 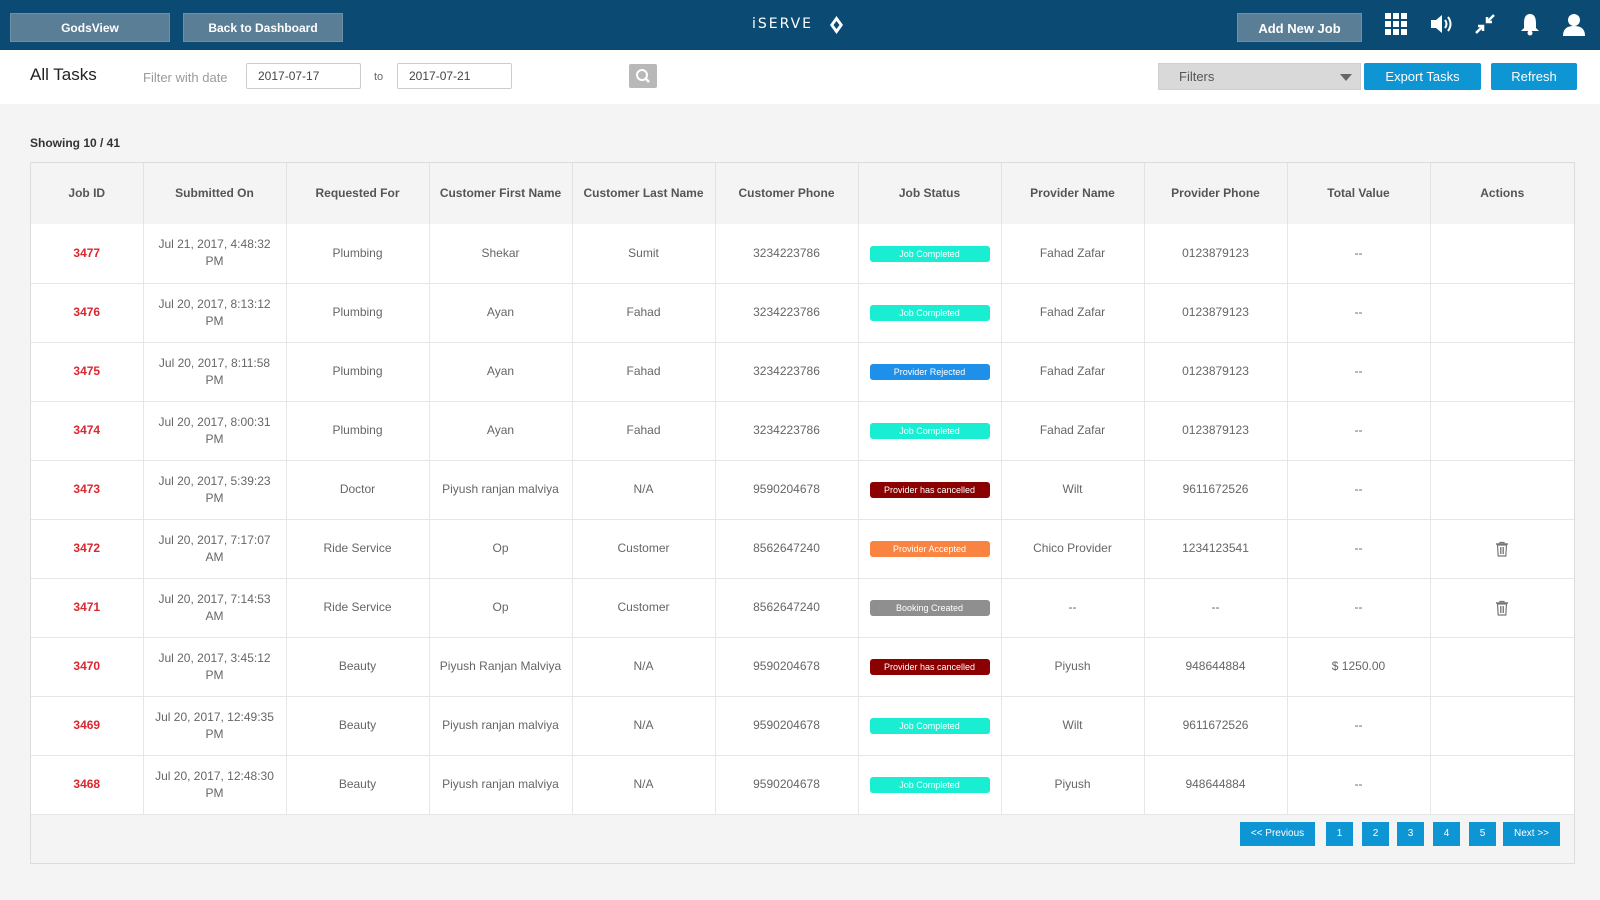 What do you see at coordinates (644, 193) in the screenshot?
I see `column-header: Customer Last Name` at bounding box center [644, 193].